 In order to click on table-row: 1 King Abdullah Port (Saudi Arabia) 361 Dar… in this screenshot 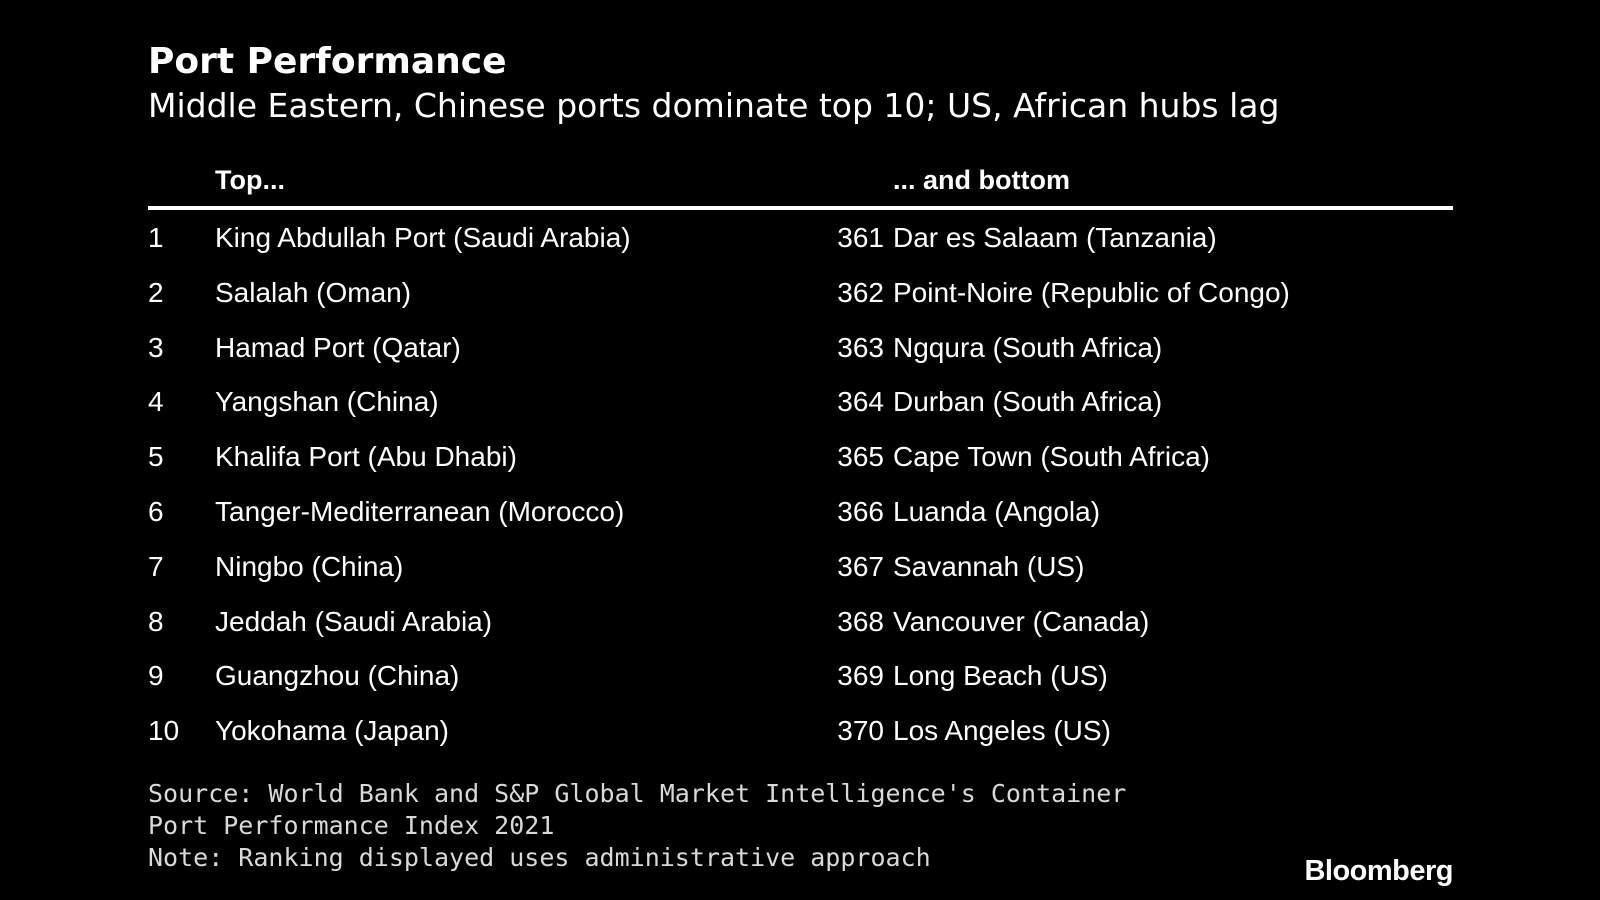, I will do `click(800, 243)`.